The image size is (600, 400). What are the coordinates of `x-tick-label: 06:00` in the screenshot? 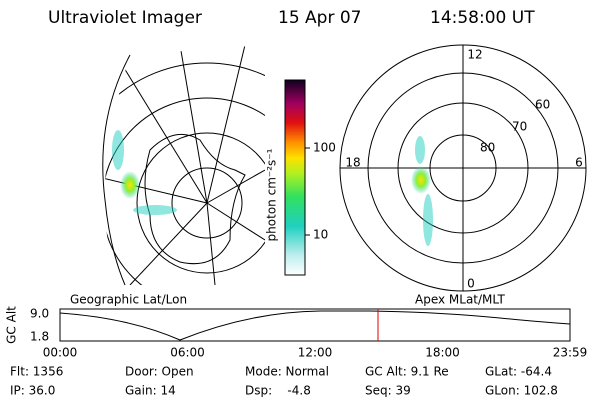 It's located at (187, 353).